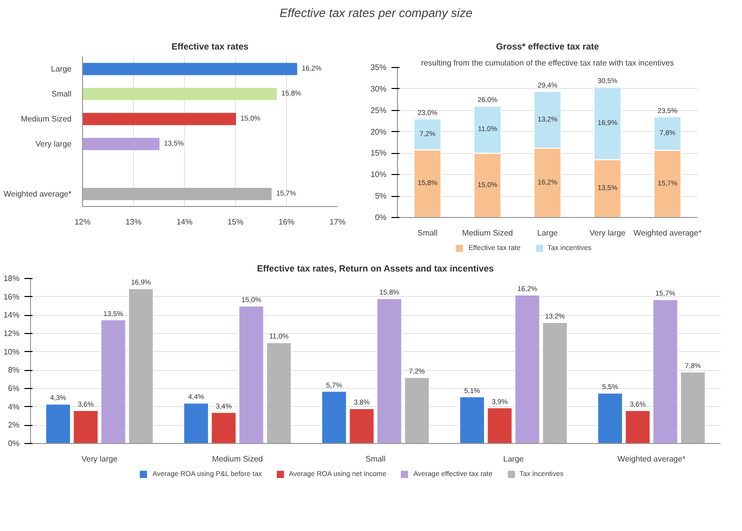 This screenshot has width=742, height=531. Describe the element at coordinates (14, 407) in the screenshot. I see `y-tick-label: 4%` at that location.